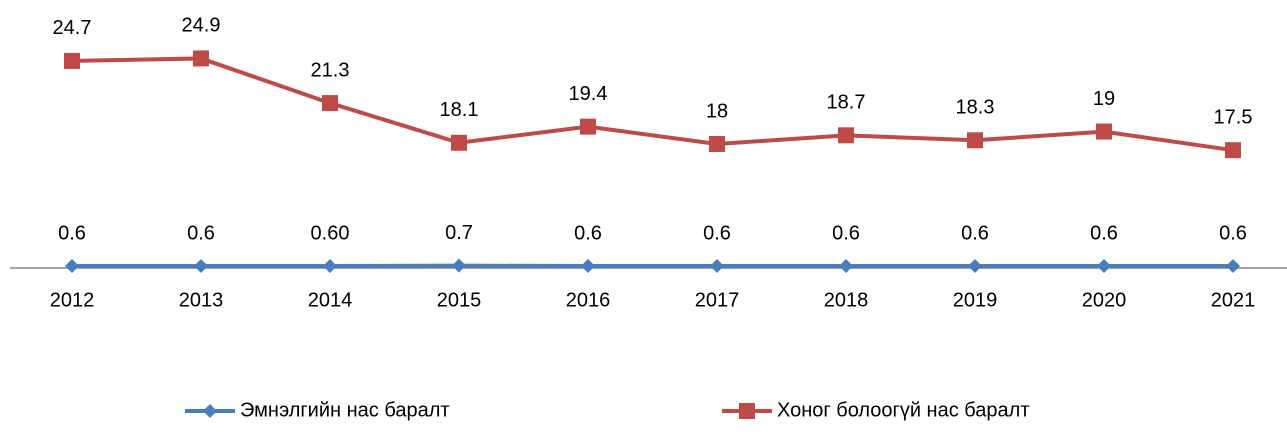 This screenshot has height=440, width=1287. Describe the element at coordinates (72, 300) in the screenshot. I see `x-tick-label: 2012` at that location.